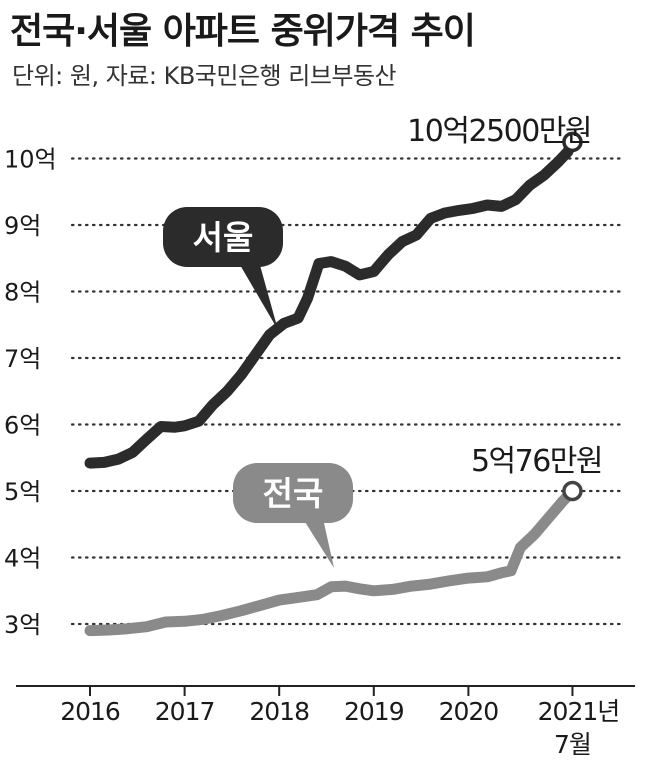 This screenshot has width=658, height=763. Describe the element at coordinates (505, 296) in the screenshot. I see `end-labels: 10억2500만원 5억76만원` at that location.